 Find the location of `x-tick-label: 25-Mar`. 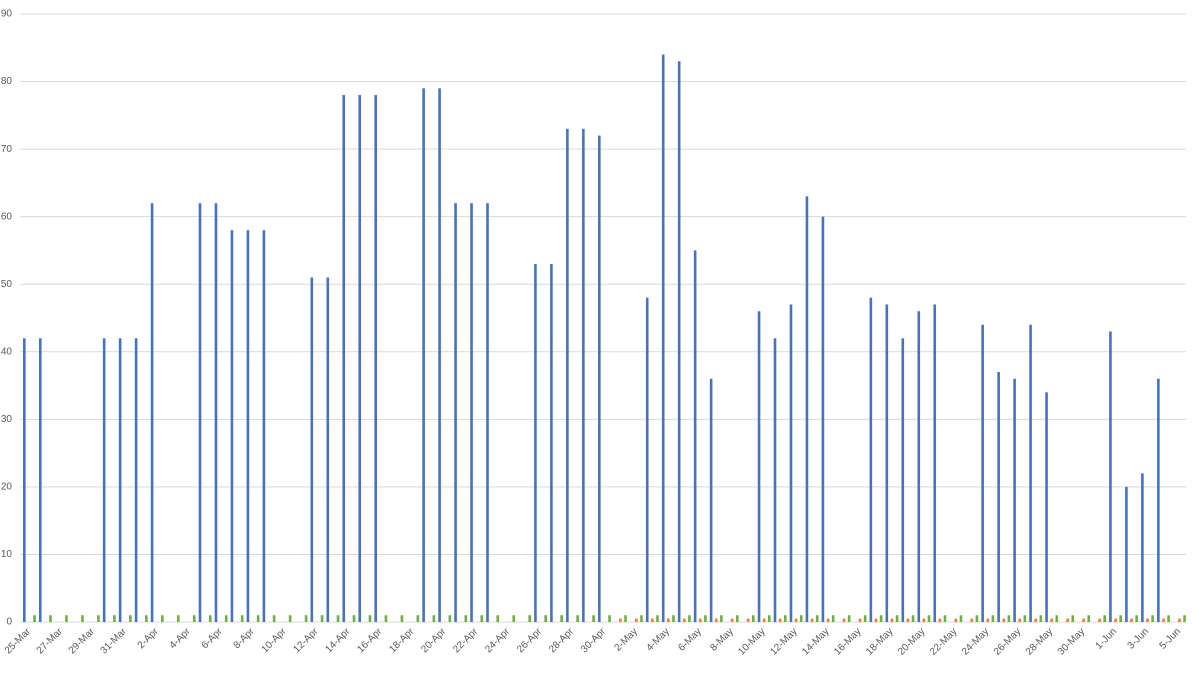

x-tick-label: 25-Mar is located at coordinates (18, 641).